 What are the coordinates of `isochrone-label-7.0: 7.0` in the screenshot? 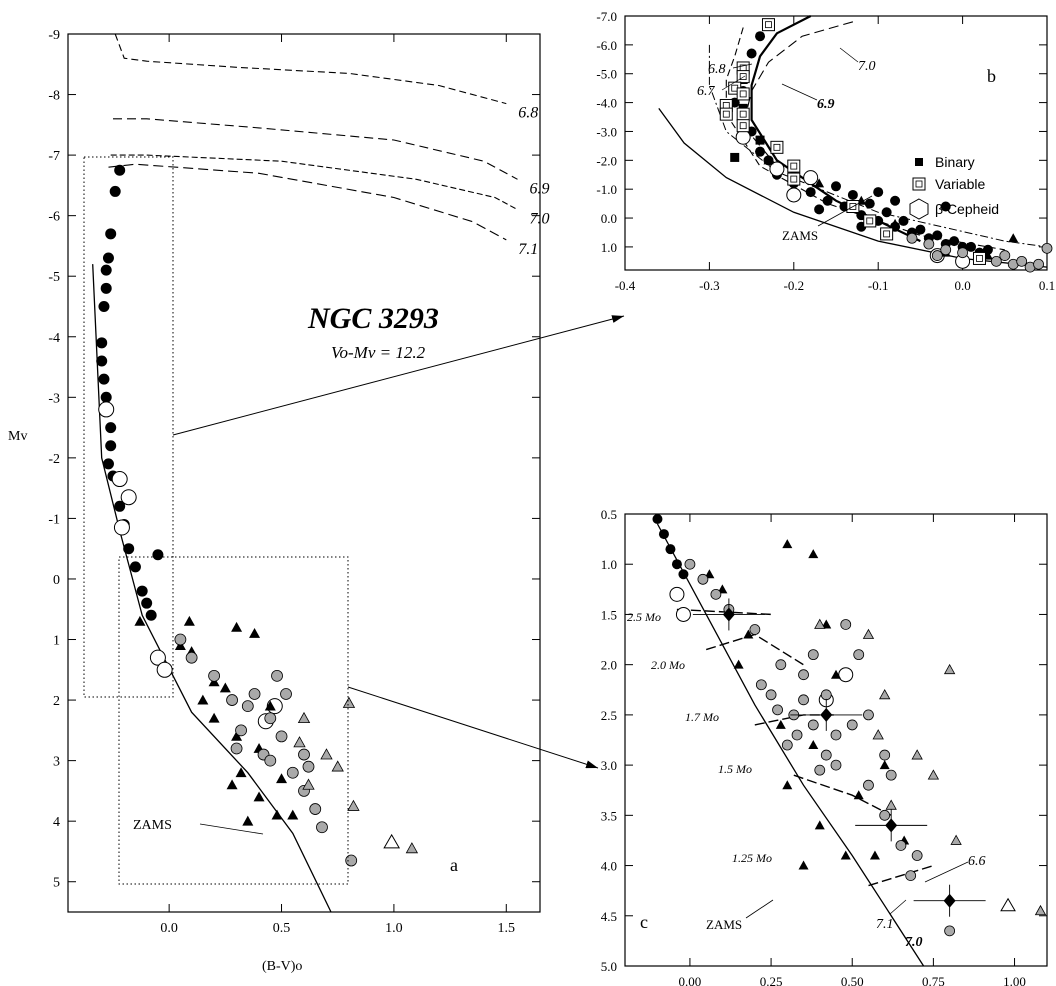 It's located at (540, 219).